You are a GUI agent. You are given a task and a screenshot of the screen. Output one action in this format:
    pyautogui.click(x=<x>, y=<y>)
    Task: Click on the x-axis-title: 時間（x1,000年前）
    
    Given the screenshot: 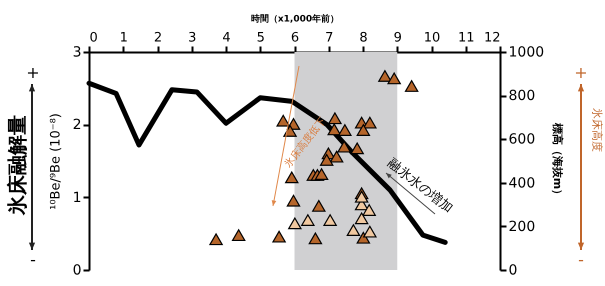 What is the action you would take?
    pyautogui.click(x=295, y=19)
    